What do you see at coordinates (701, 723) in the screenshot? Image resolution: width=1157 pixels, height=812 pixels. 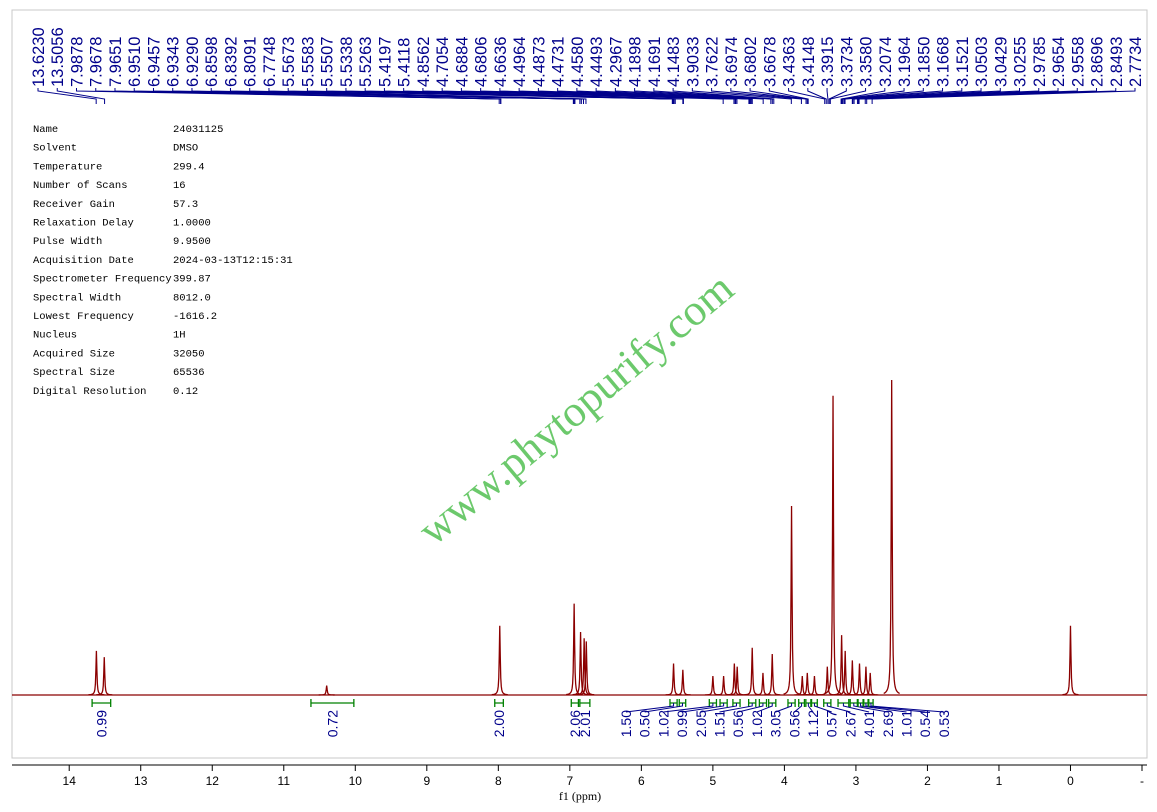 I see `integral-label: 2.05` at bounding box center [701, 723].